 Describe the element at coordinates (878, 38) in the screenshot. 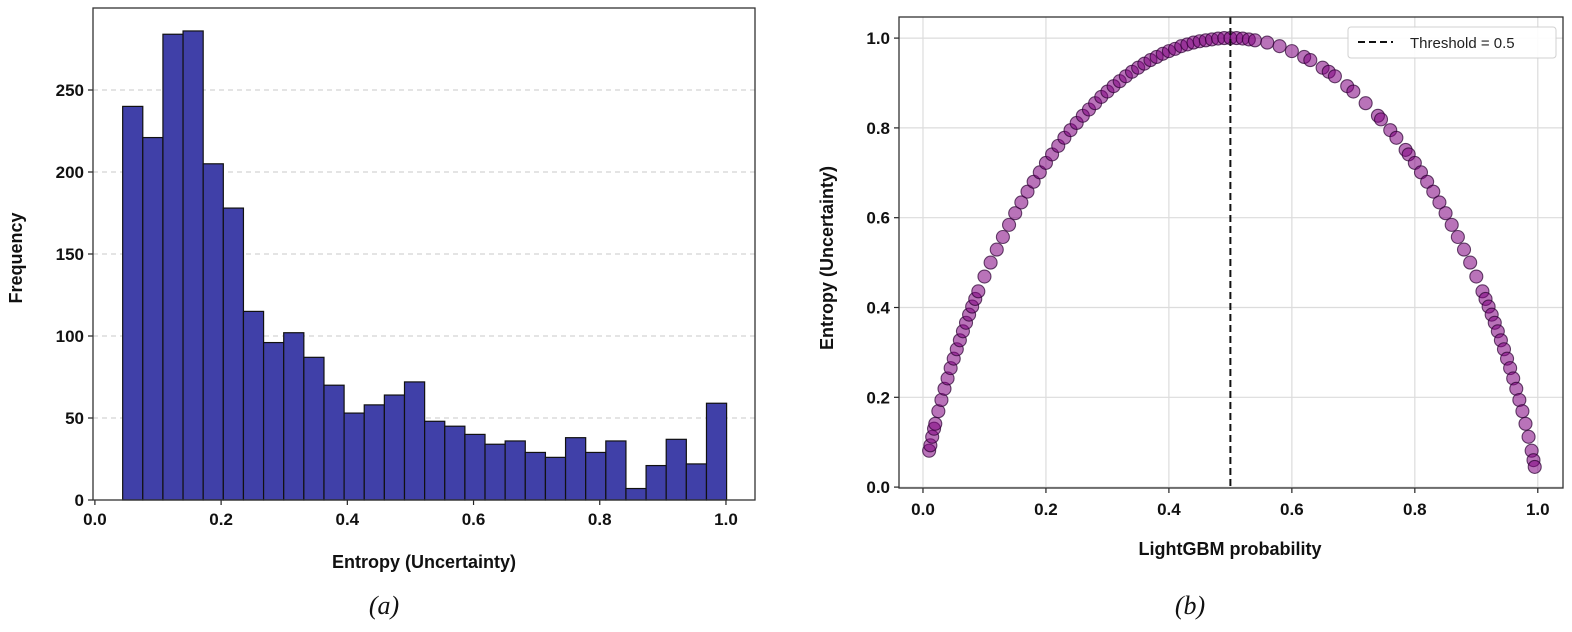

I see `scatter-y-tick-label: 1.0` at that location.